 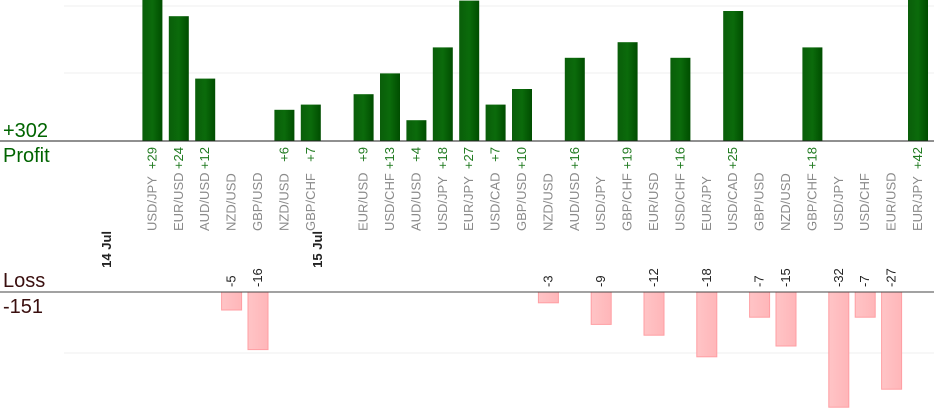 I want to click on date-label-1: 15 Jul, so click(x=317, y=249).